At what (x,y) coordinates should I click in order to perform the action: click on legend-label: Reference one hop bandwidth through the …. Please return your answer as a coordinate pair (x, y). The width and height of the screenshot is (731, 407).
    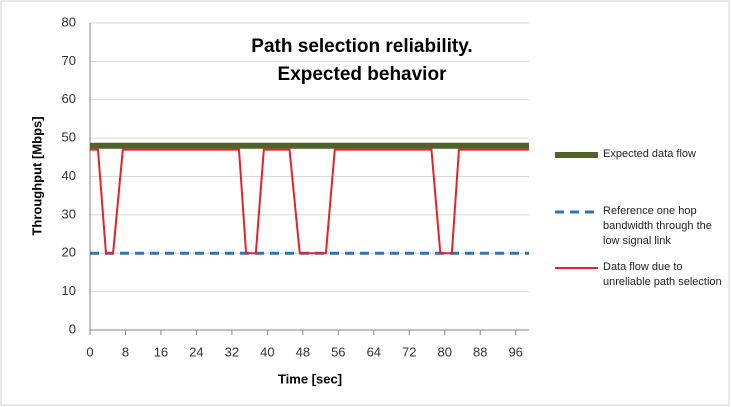
    Looking at the image, I should click on (657, 226).